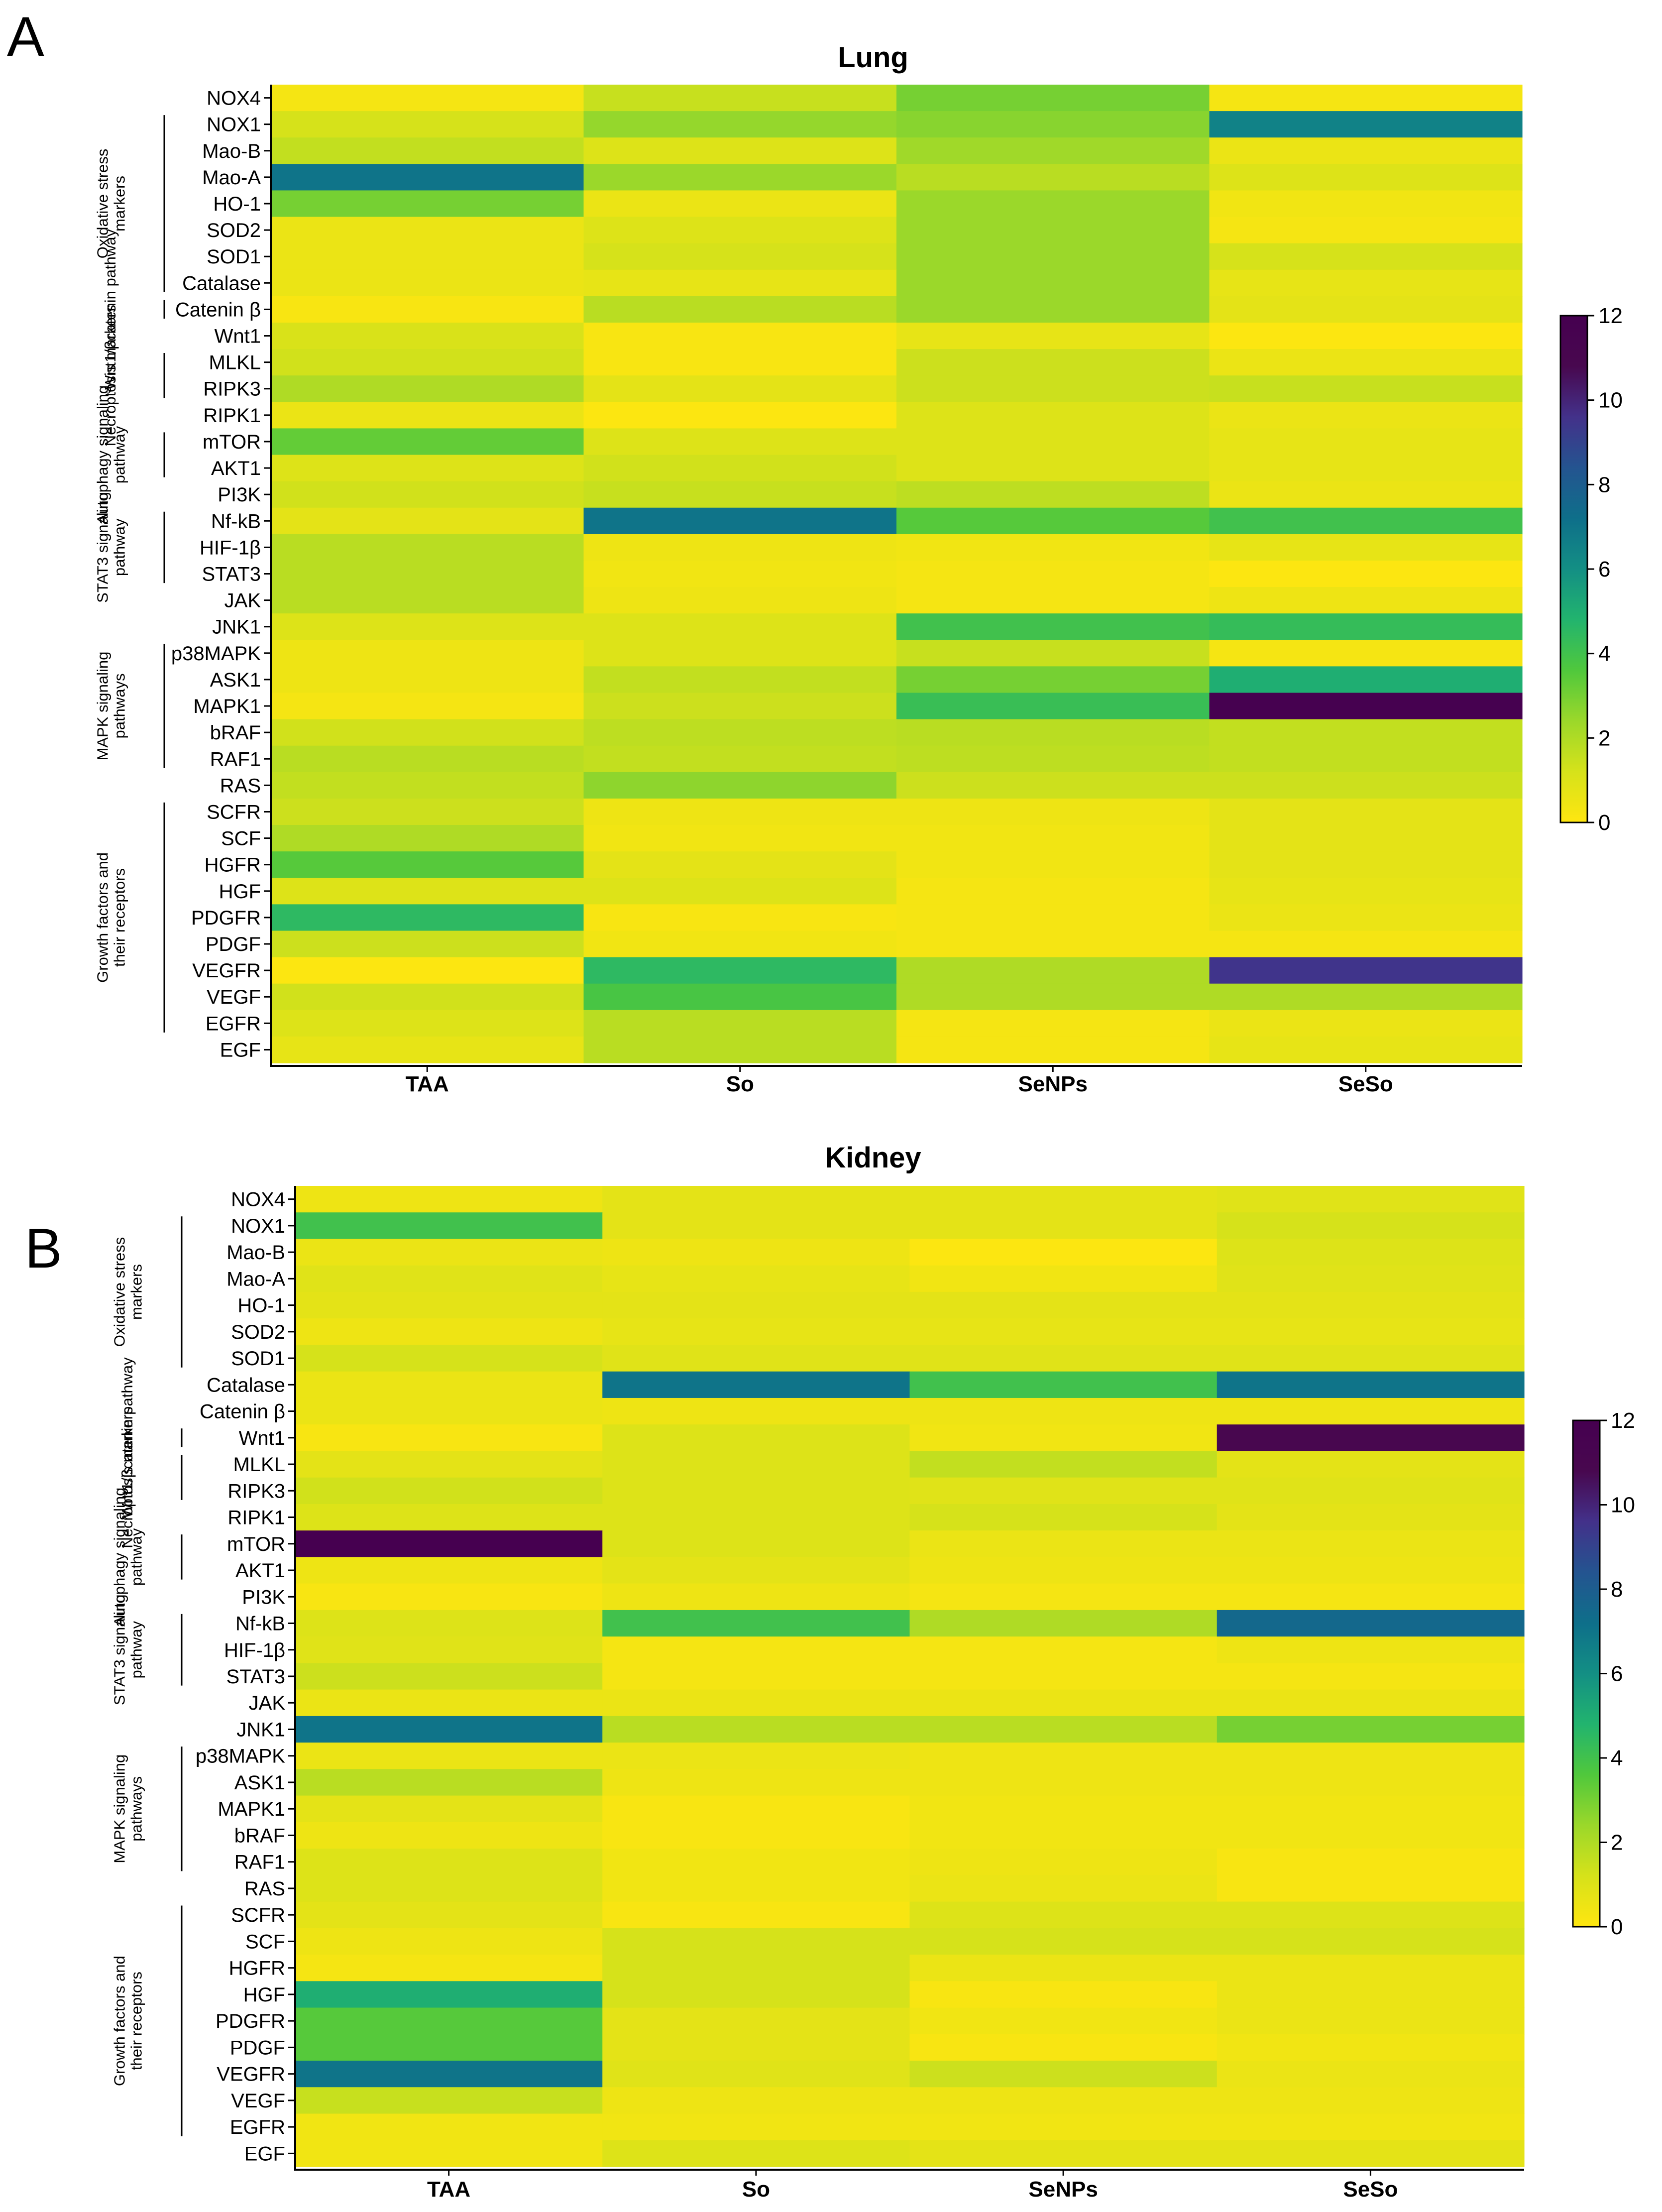  Describe the element at coordinates (428, 415) in the screenshot. I see `lung-cell-ripk1-taa` at that location.